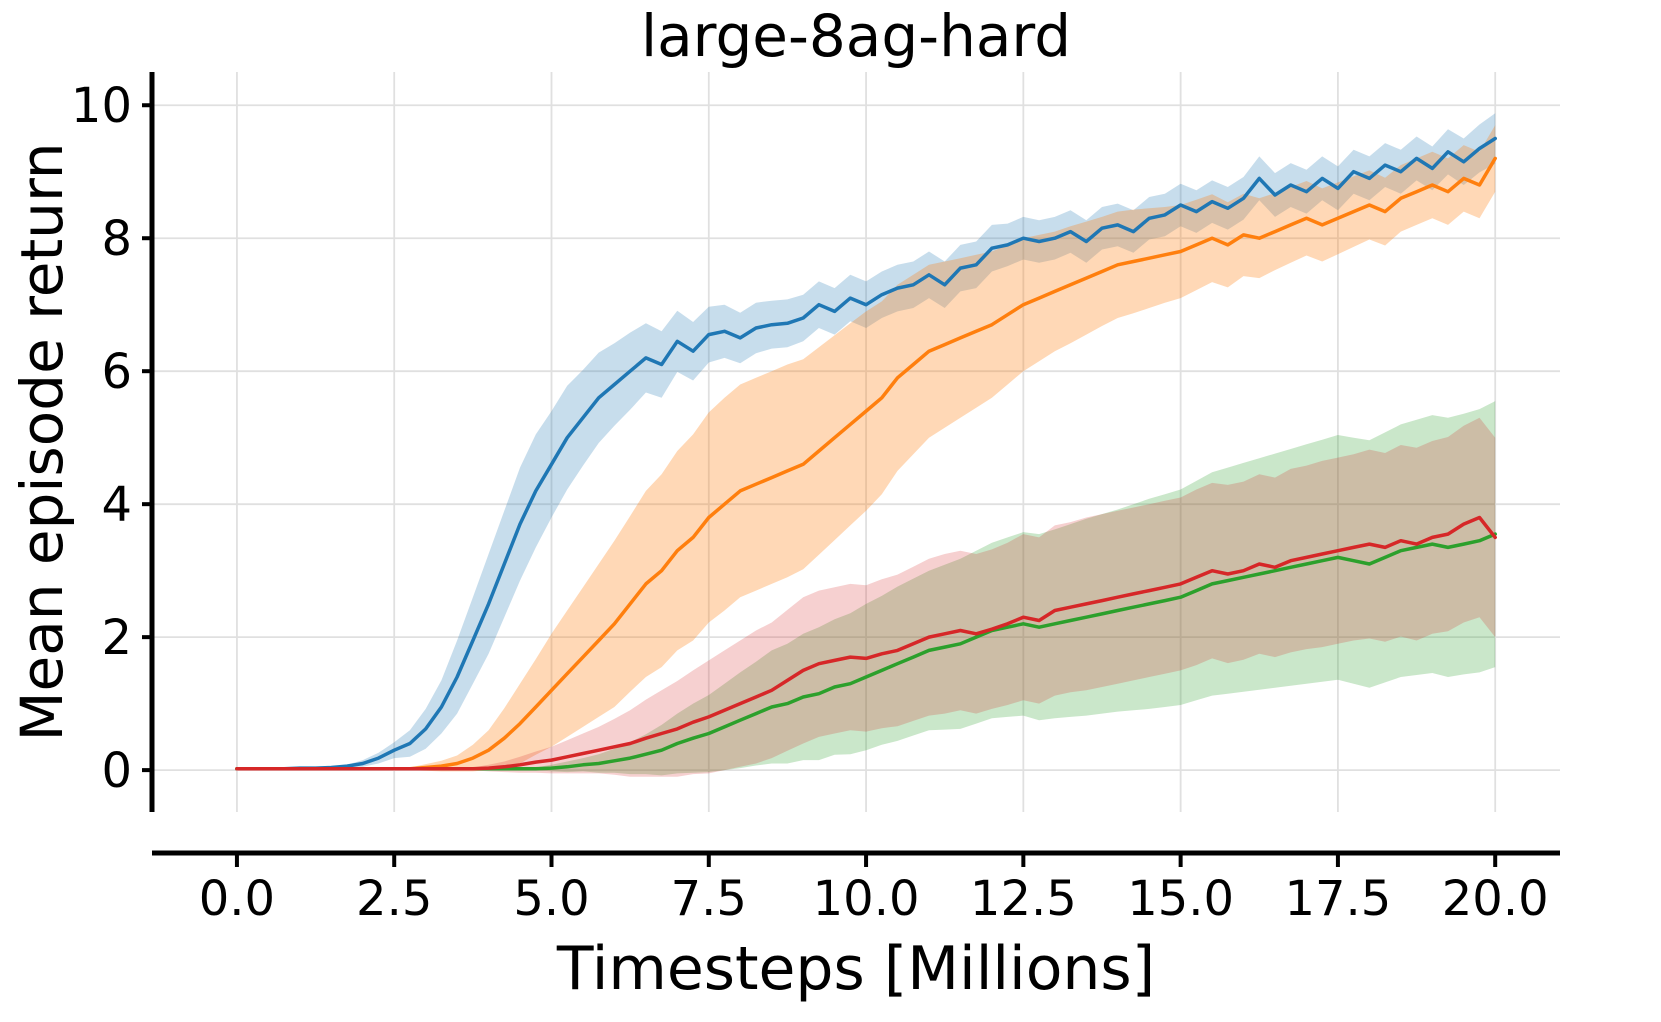  Describe the element at coordinates (116, 771) in the screenshot. I see `y-tick-label: 0` at that location.